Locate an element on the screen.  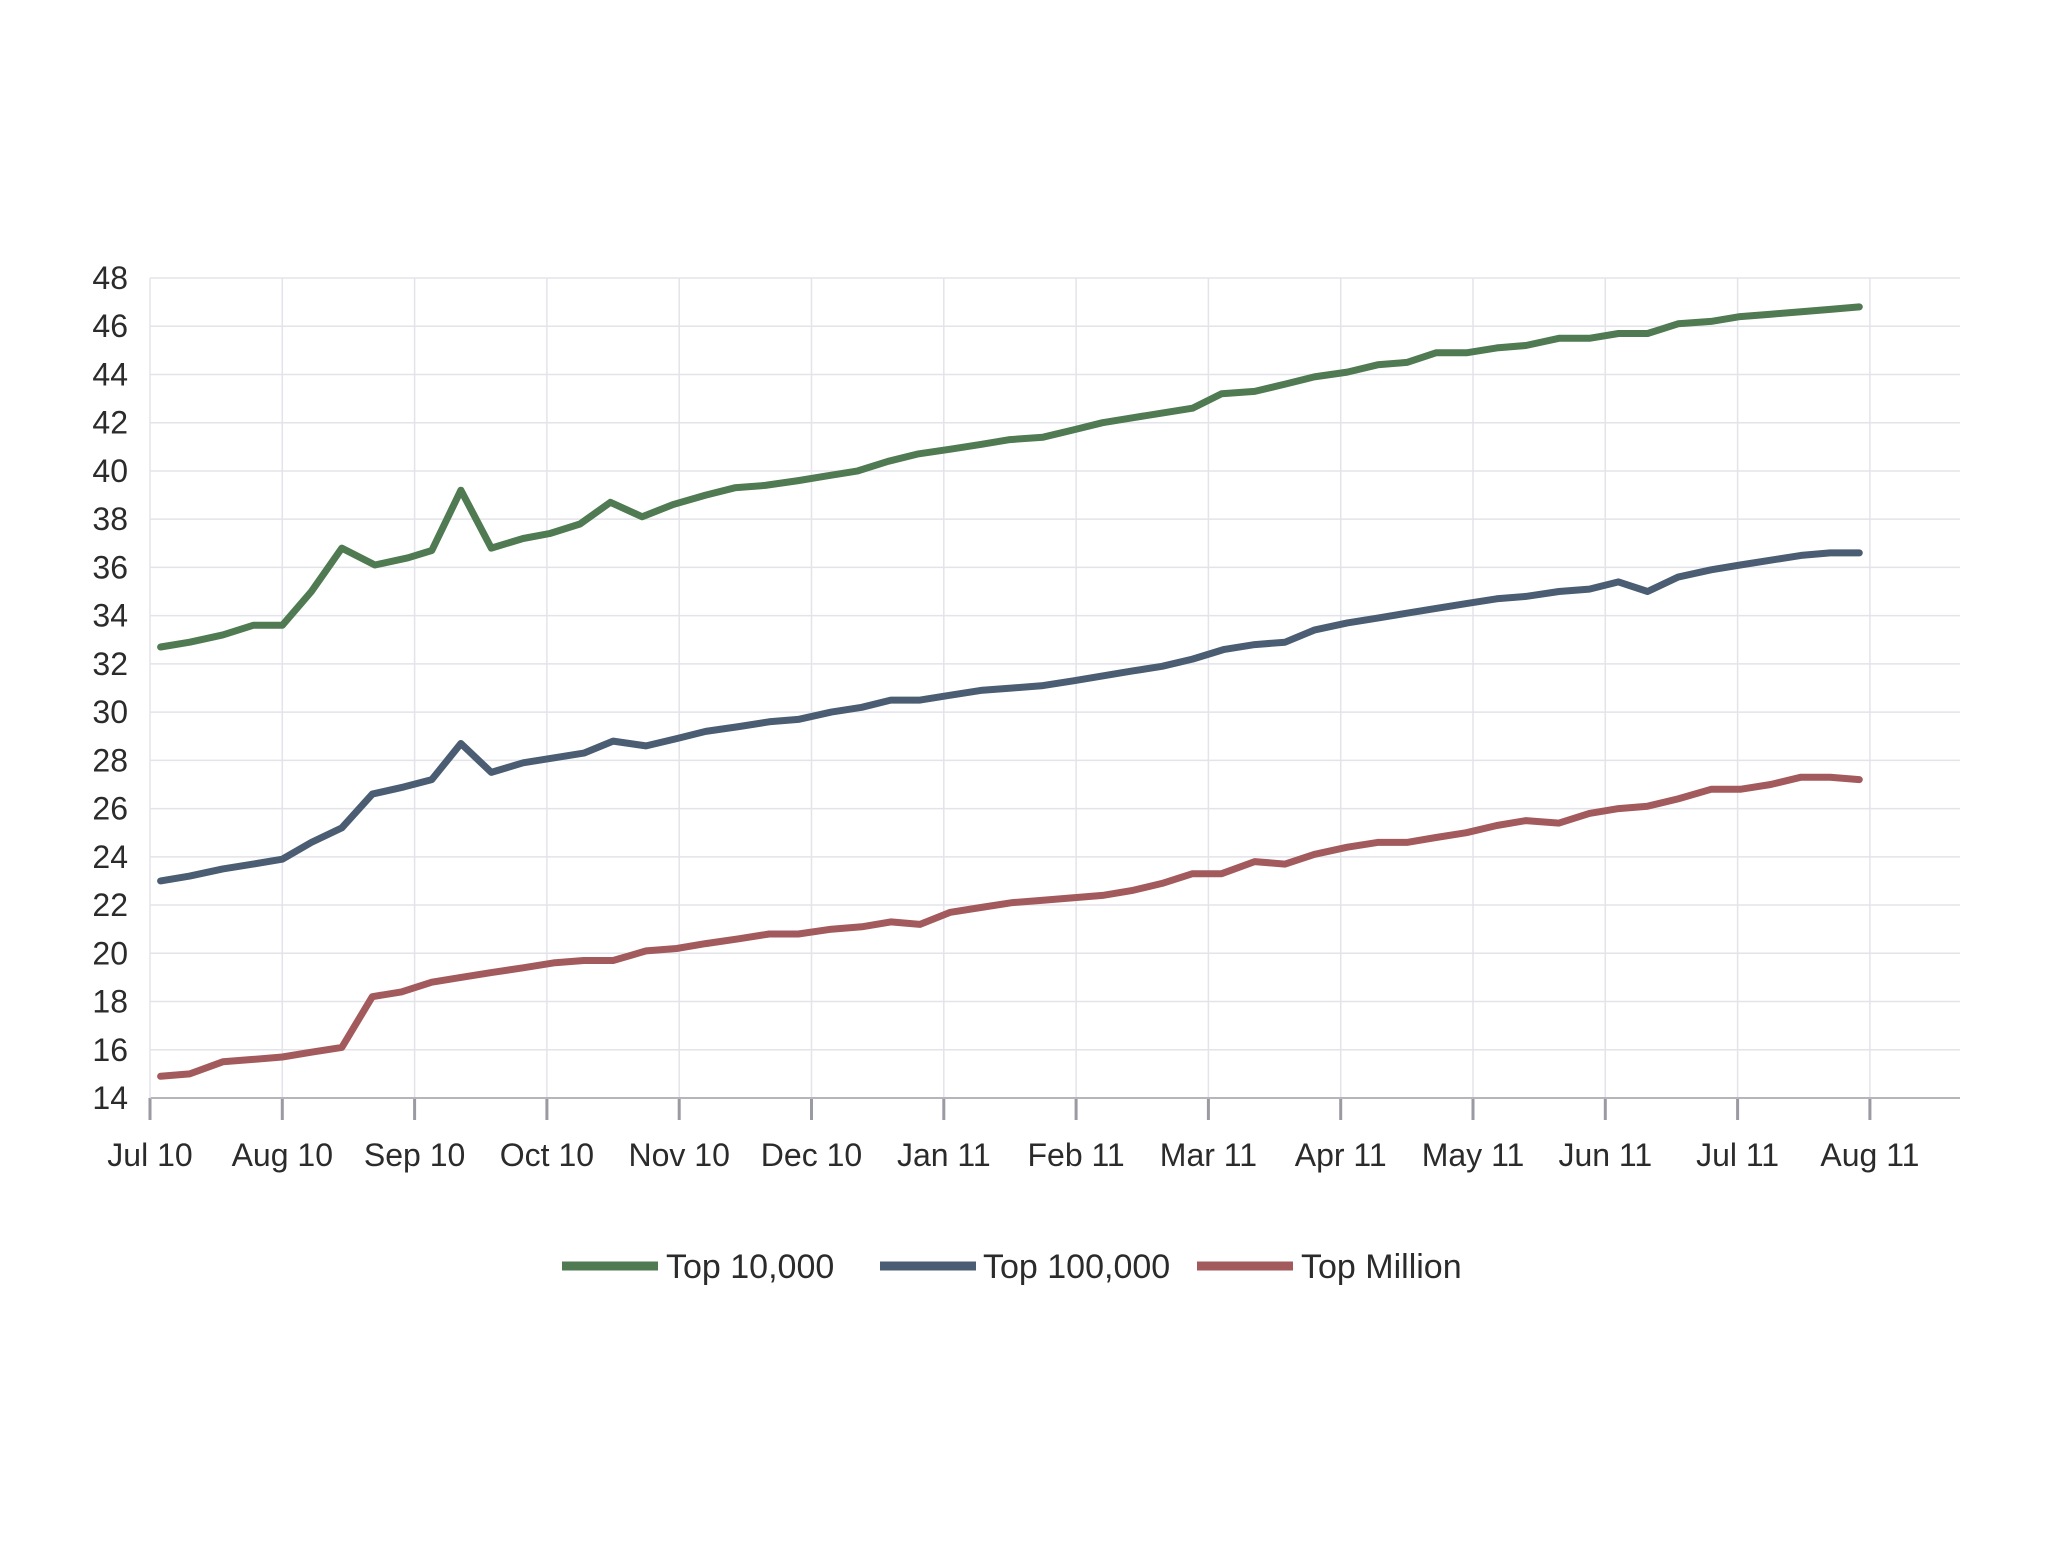
x-tick-label: Mar 11 is located at coordinates (1208, 1155).